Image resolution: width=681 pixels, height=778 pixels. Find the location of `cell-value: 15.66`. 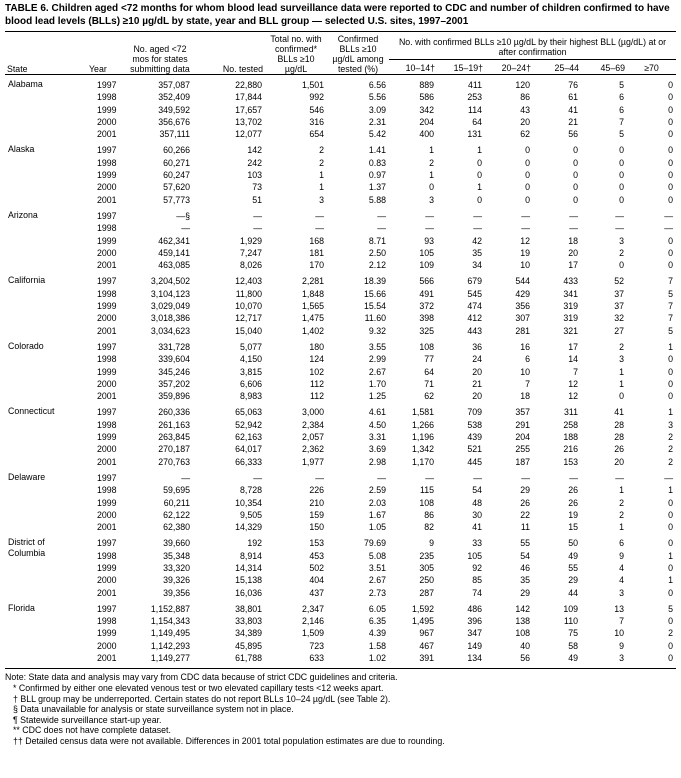

cell-value: 15.66 is located at coordinates (374, 293).